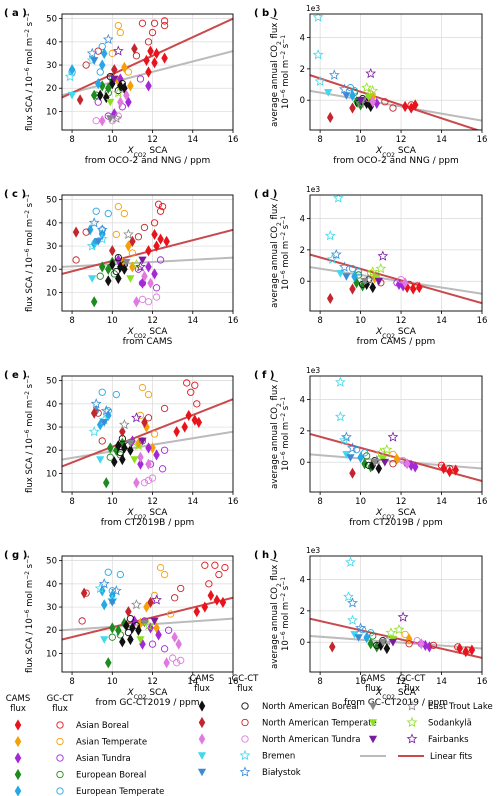  I want to click on point-gcct-european-boreal, so click(112, 637).